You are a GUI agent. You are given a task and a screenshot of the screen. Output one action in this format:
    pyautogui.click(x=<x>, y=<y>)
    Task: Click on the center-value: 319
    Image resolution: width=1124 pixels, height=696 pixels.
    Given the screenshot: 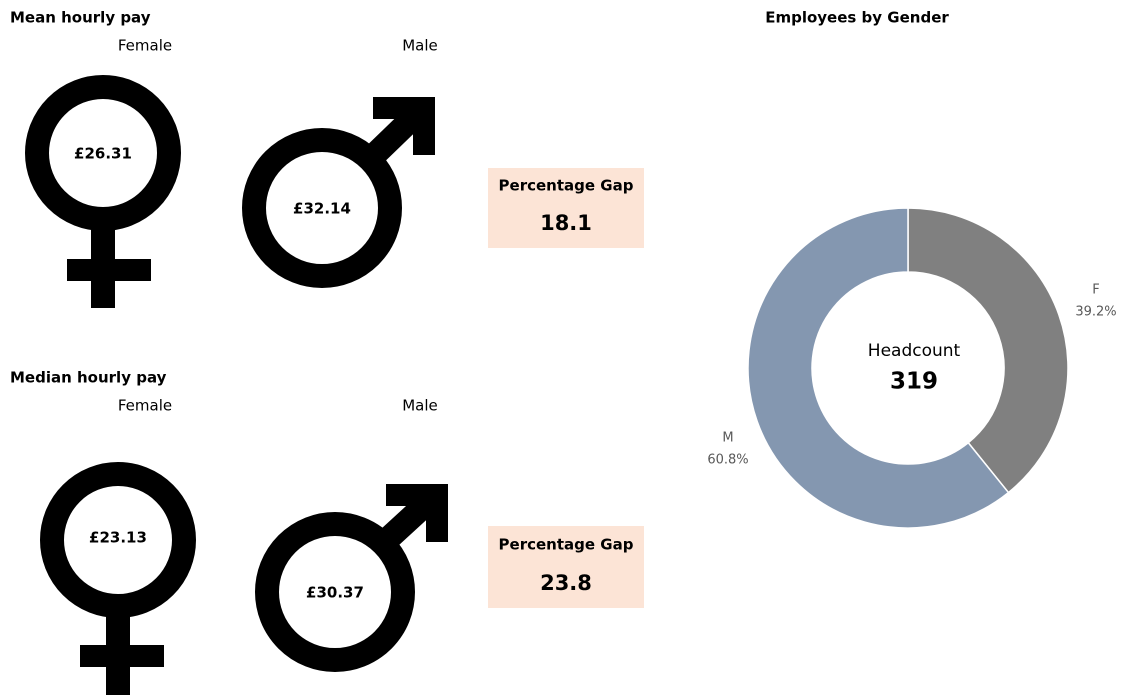 What is the action you would take?
    pyautogui.click(x=914, y=382)
    